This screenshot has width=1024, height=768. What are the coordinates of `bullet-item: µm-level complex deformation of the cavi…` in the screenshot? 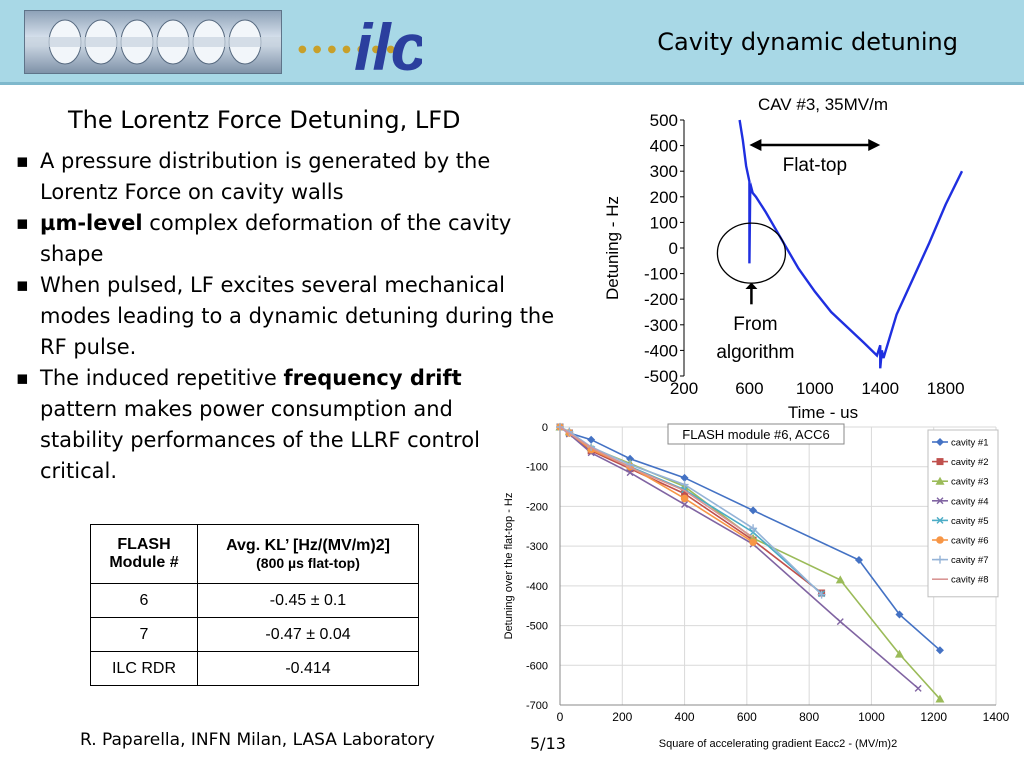 It's located at (292, 239).